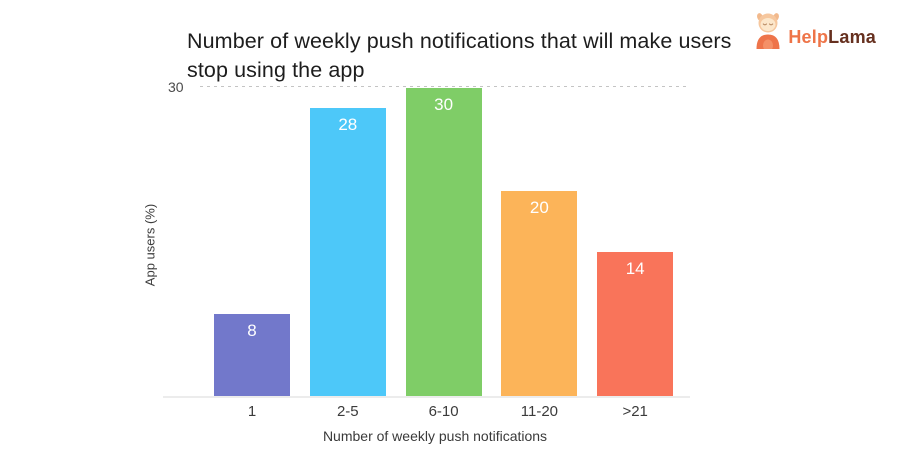 Image resolution: width=900 pixels, height=471 pixels. I want to click on bar-2-5: 28, so click(347, 252).